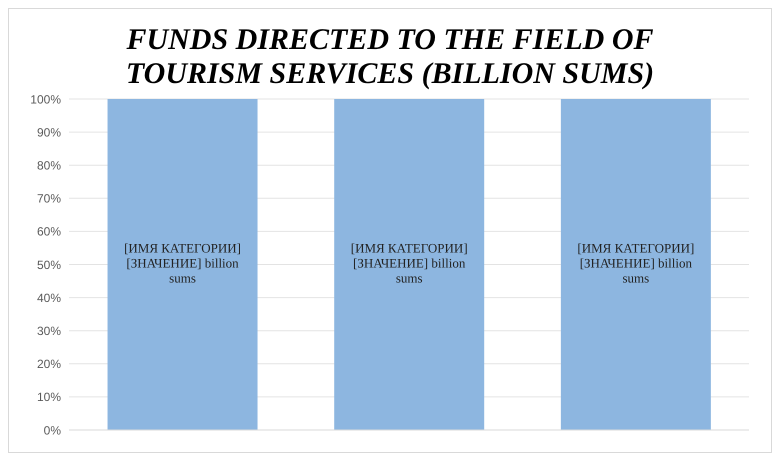 The width and height of the screenshot is (778, 459). I want to click on y-tick-label: 0%, so click(53, 430).